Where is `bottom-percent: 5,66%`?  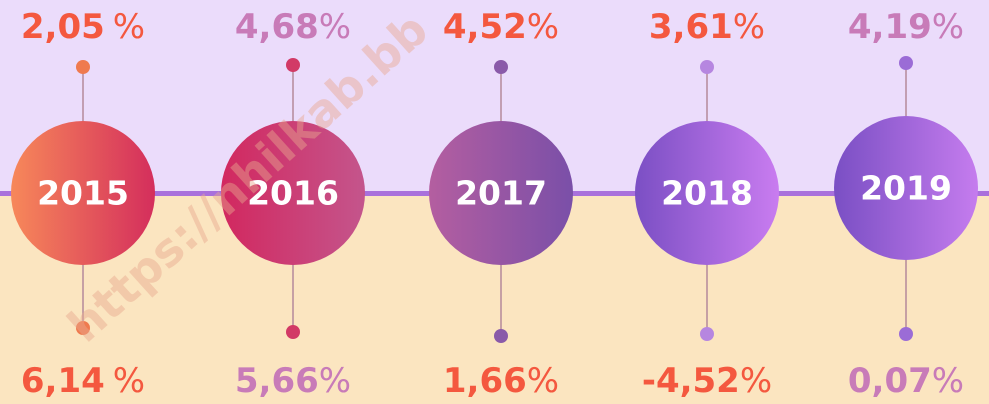
bottom-percent: 5,66% is located at coordinates (293, 381).